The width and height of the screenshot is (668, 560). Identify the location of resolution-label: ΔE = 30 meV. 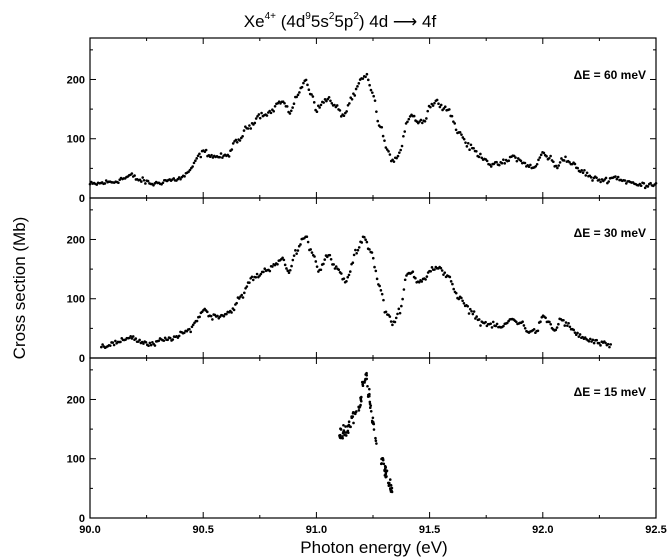
(610, 233).